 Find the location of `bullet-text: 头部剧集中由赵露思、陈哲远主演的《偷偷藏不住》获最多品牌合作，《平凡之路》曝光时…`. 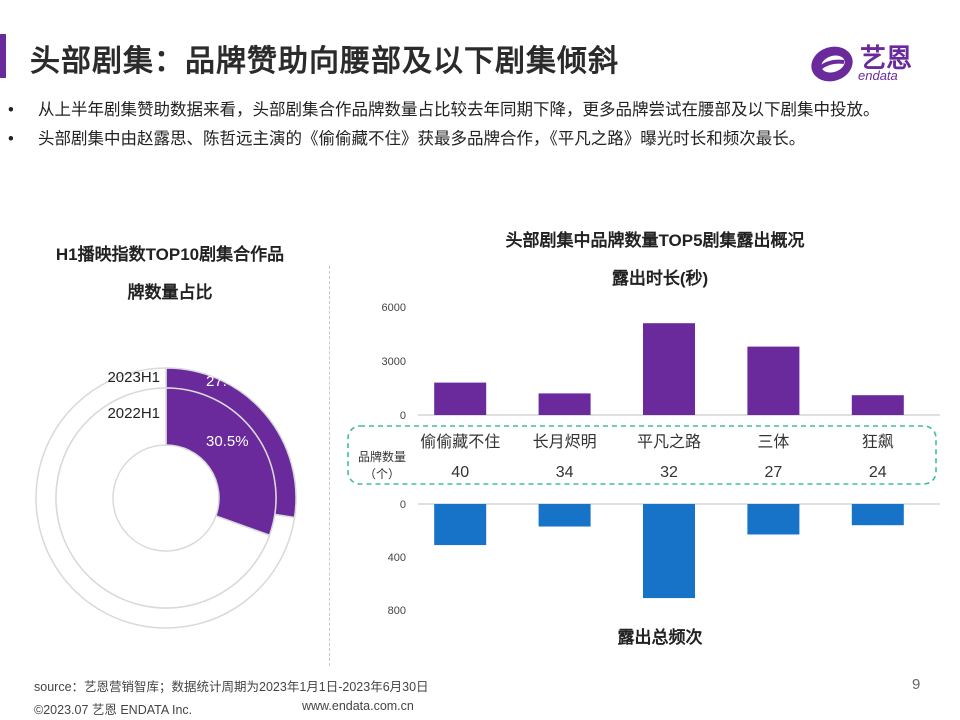

bullet-text: 头部剧集中由赵露思、陈哲远主演的《偷偷藏不住》获最多品牌合作，《平凡之路》曝光时… is located at coordinates (422, 139).